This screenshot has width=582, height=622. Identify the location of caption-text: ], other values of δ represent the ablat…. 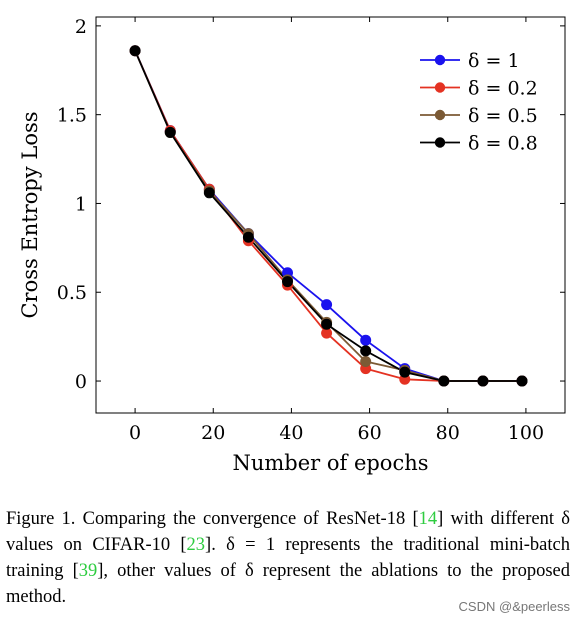
(288, 584).